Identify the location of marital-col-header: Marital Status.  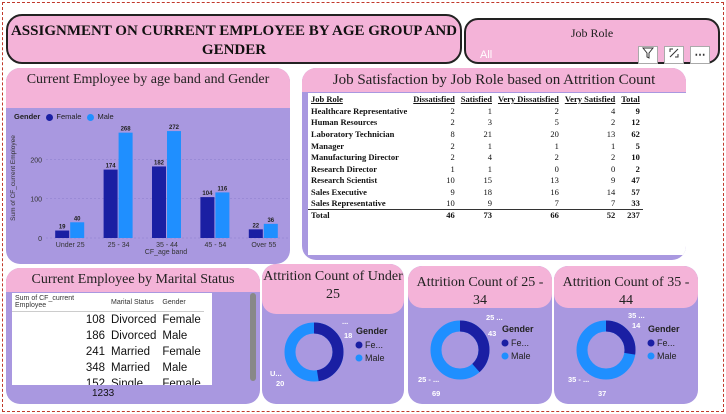
(134, 302).